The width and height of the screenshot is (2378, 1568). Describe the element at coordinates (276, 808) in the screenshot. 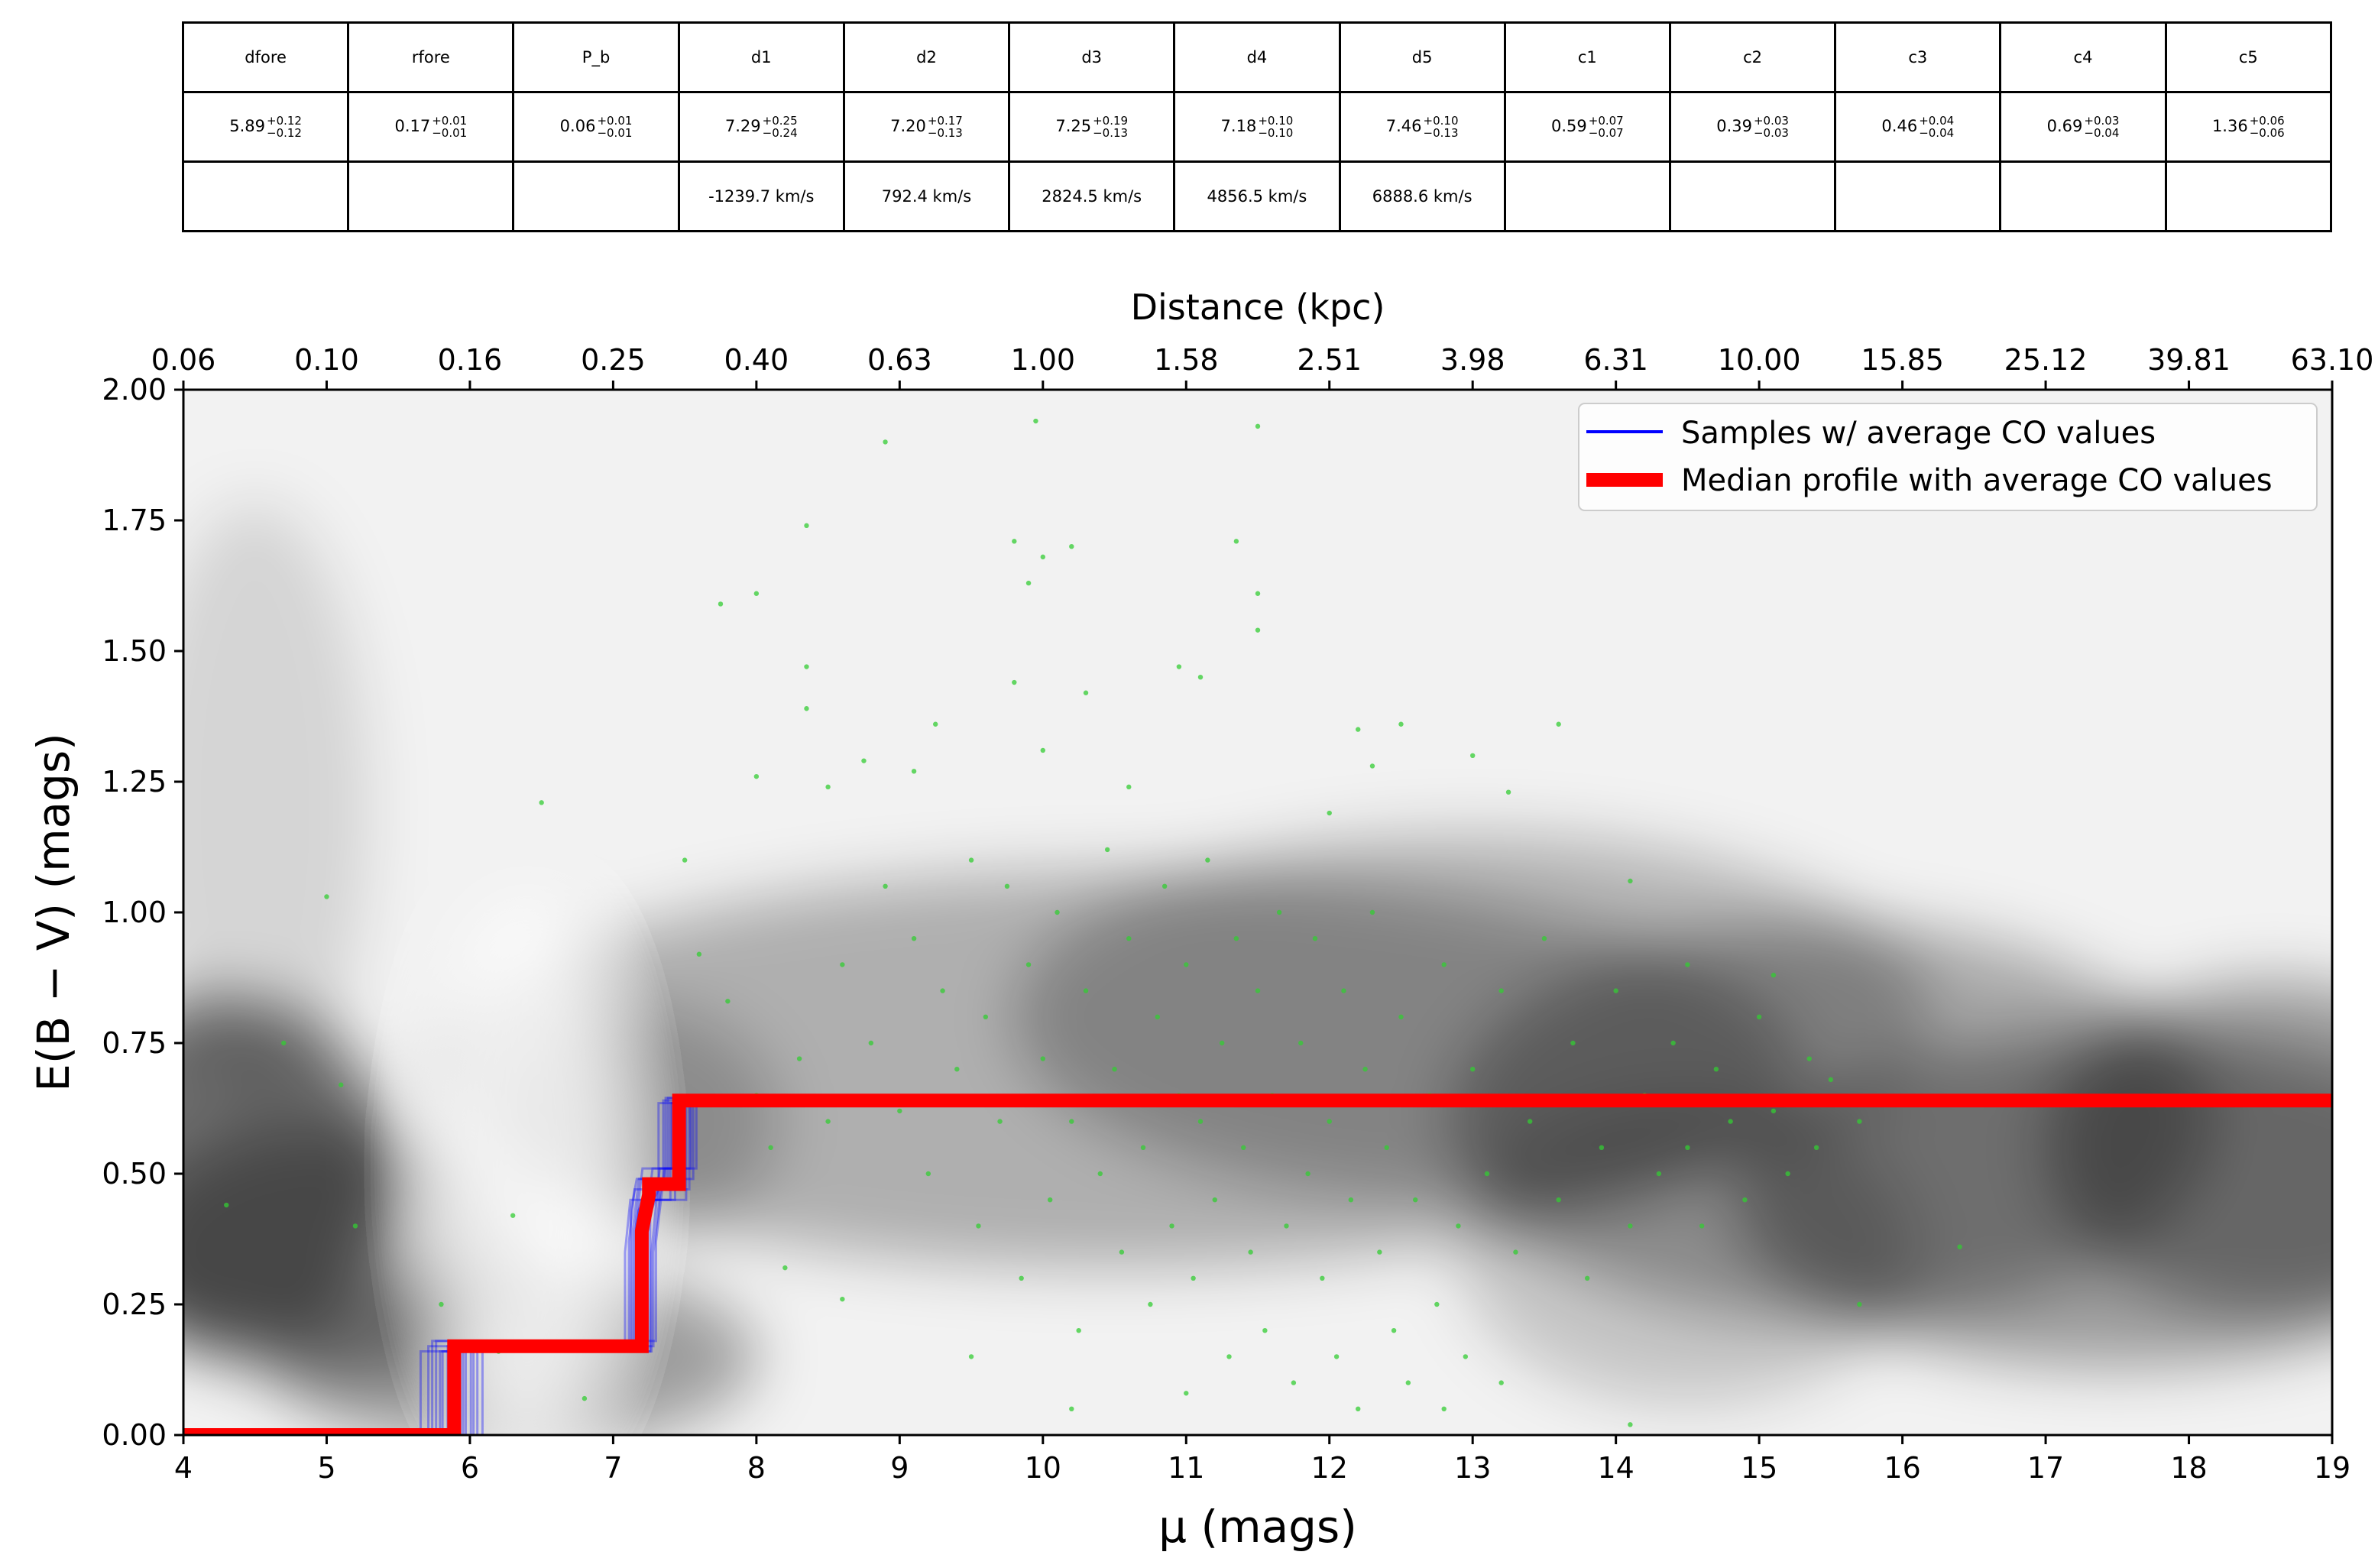

I see `density-blob` at that location.